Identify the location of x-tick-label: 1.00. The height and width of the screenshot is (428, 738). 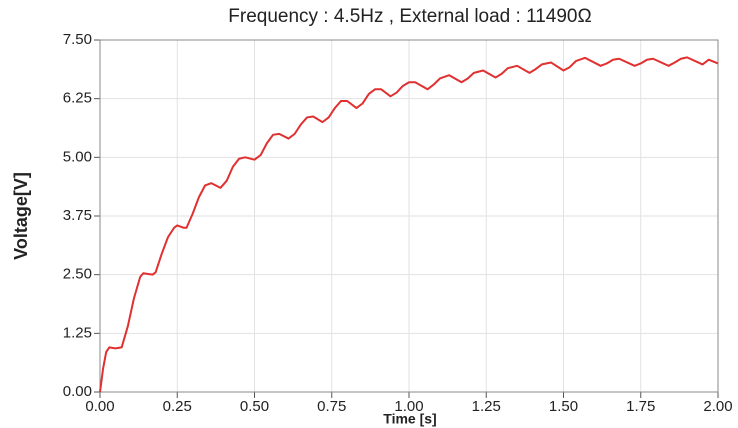
(408, 406).